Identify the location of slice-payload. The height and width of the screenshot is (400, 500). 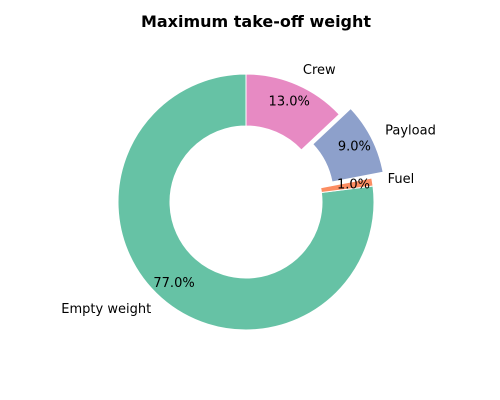
(348, 145).